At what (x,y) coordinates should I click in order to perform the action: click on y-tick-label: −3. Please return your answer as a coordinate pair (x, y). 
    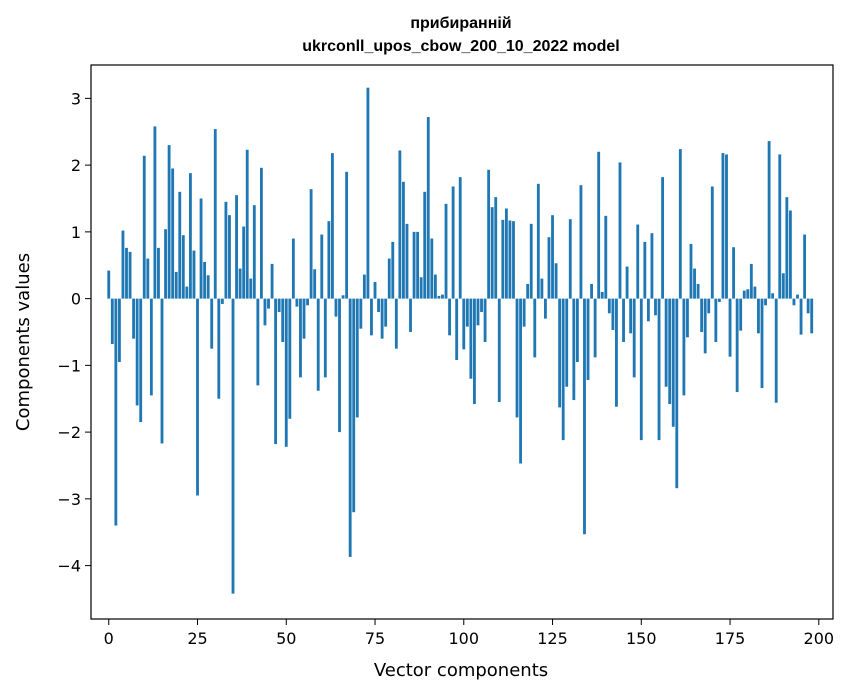
    Looking at the image, I should click on (69, 499).